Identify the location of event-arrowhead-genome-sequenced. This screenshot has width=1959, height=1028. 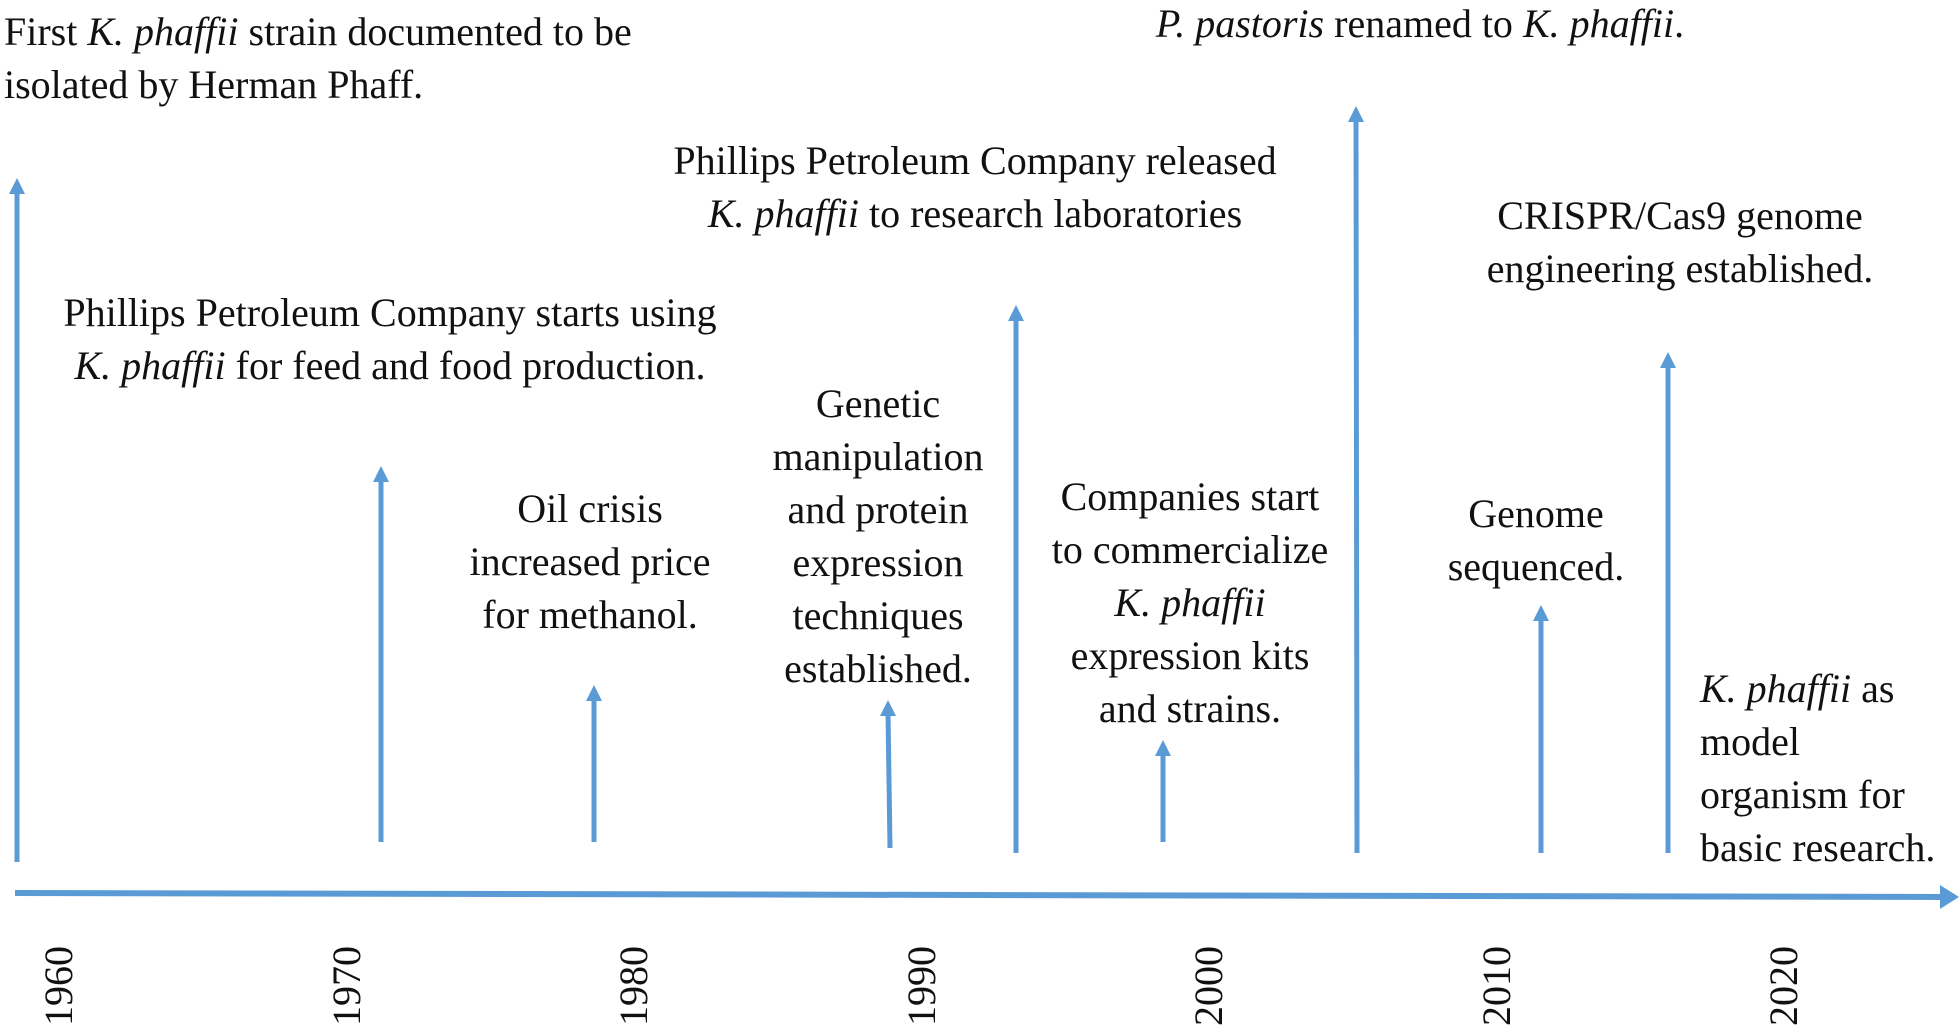
(1541, 613).